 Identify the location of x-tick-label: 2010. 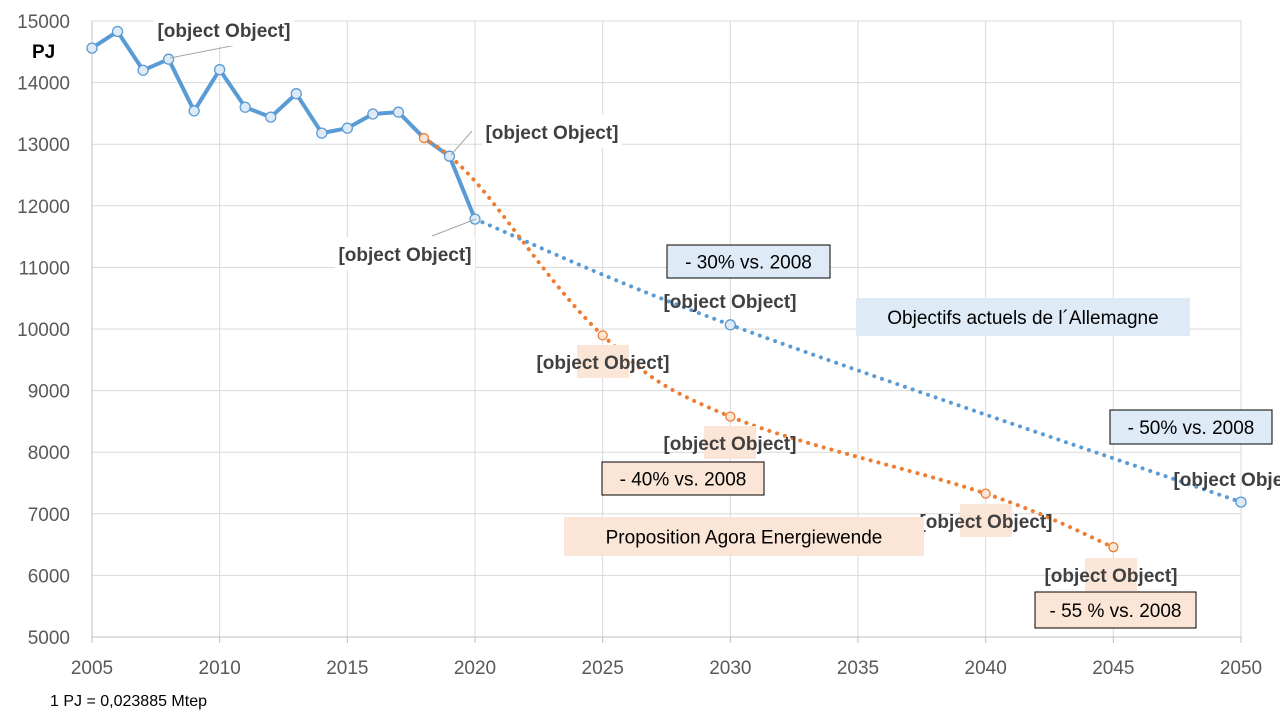
(220, 668).